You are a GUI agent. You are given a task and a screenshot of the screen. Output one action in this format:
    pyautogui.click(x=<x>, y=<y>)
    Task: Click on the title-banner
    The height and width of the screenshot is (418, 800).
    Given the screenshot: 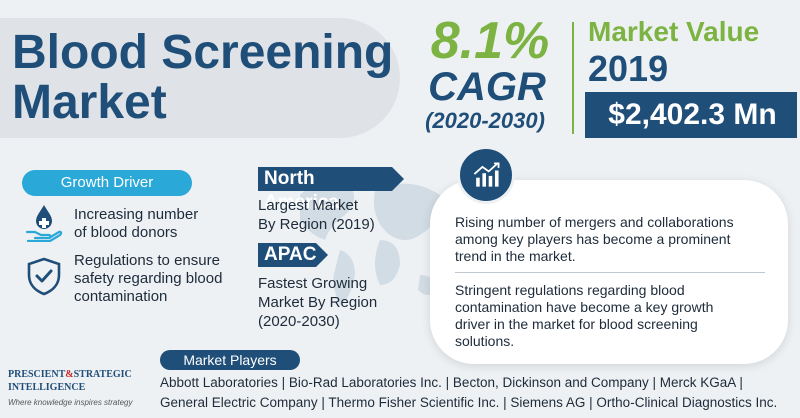 What is the action you would take?
    pyautogui.click(x=200, y=78)
    